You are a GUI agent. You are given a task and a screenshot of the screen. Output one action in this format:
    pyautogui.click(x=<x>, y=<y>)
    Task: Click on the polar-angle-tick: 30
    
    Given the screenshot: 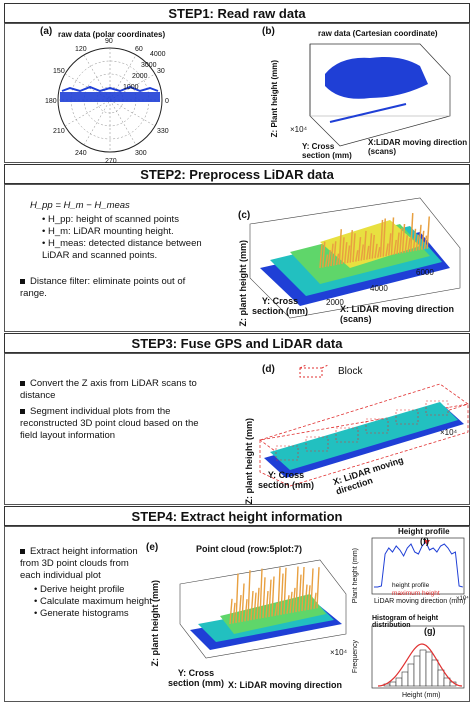 What is the action you would take?
    pyautogui.click(x=161, y=71)
    